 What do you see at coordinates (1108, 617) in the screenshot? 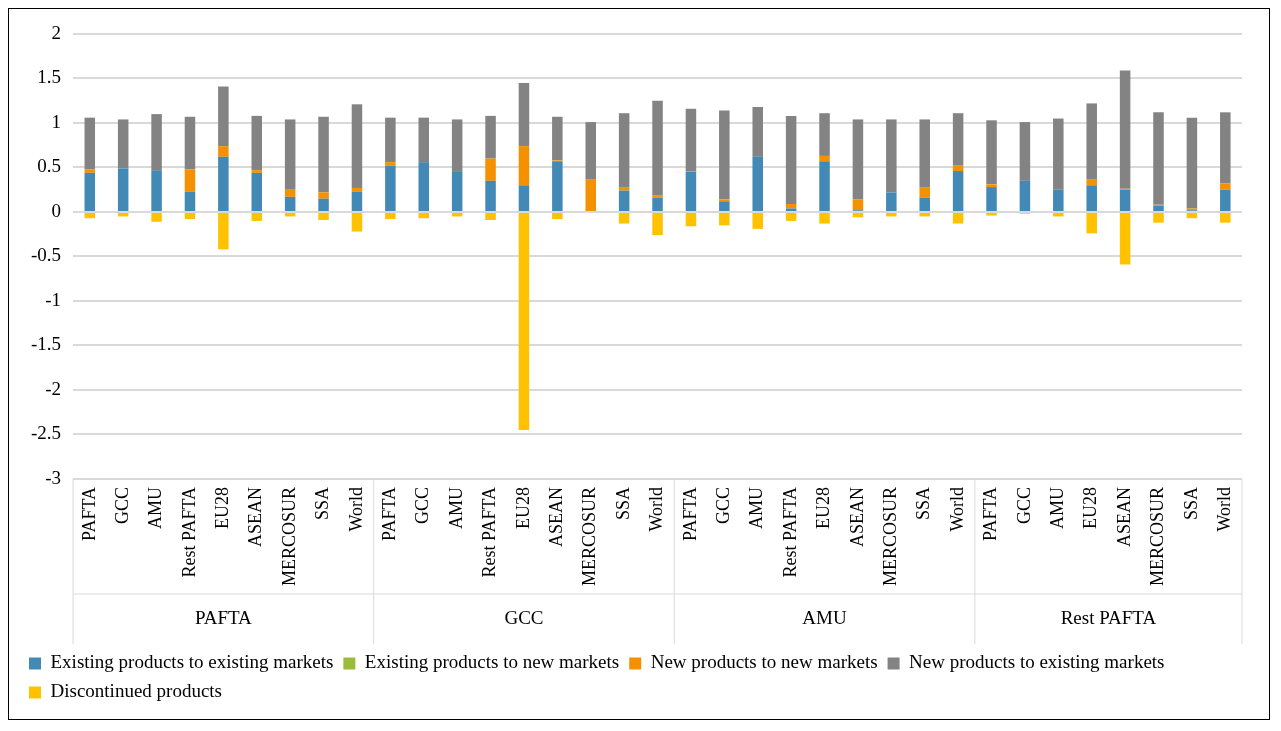
I see `text: Rest PAFTA` at bounding box center [1108, 617].